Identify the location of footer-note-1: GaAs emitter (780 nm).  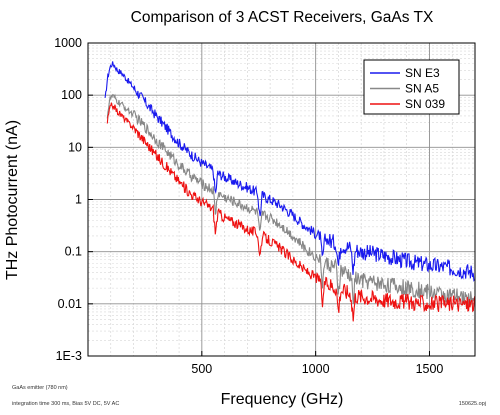
(40, 388).